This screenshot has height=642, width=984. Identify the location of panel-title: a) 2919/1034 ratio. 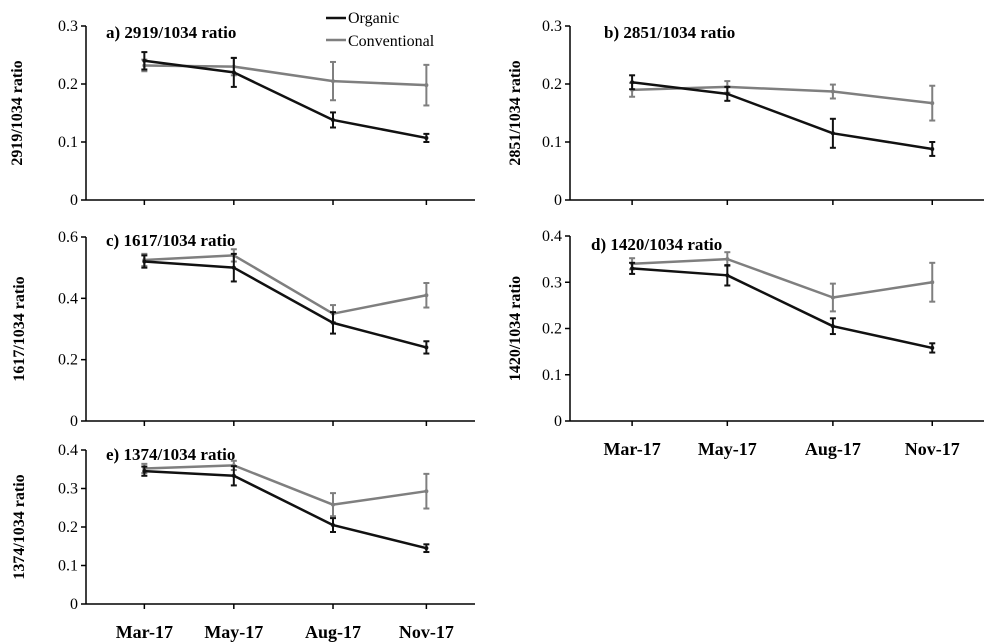
(171, 32).